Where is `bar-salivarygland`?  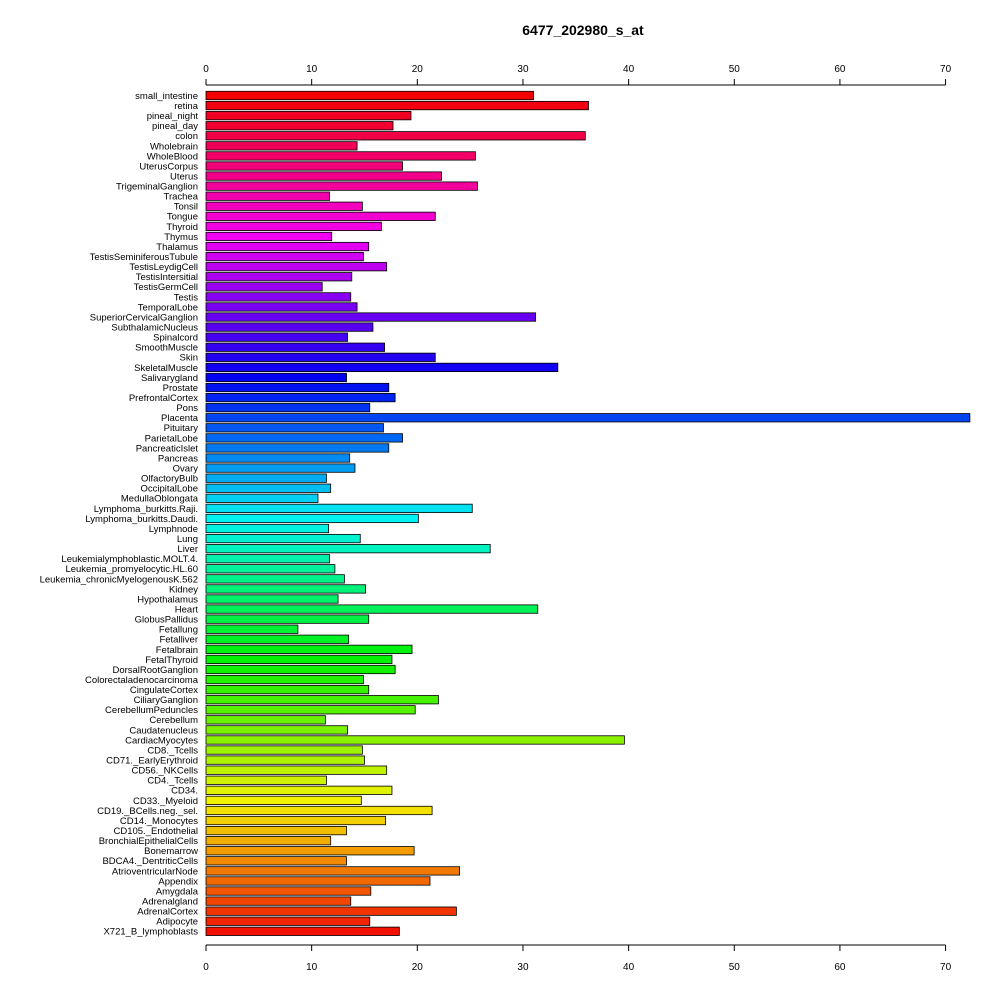
bar-salivarygland is located at coordinates (276, 377).